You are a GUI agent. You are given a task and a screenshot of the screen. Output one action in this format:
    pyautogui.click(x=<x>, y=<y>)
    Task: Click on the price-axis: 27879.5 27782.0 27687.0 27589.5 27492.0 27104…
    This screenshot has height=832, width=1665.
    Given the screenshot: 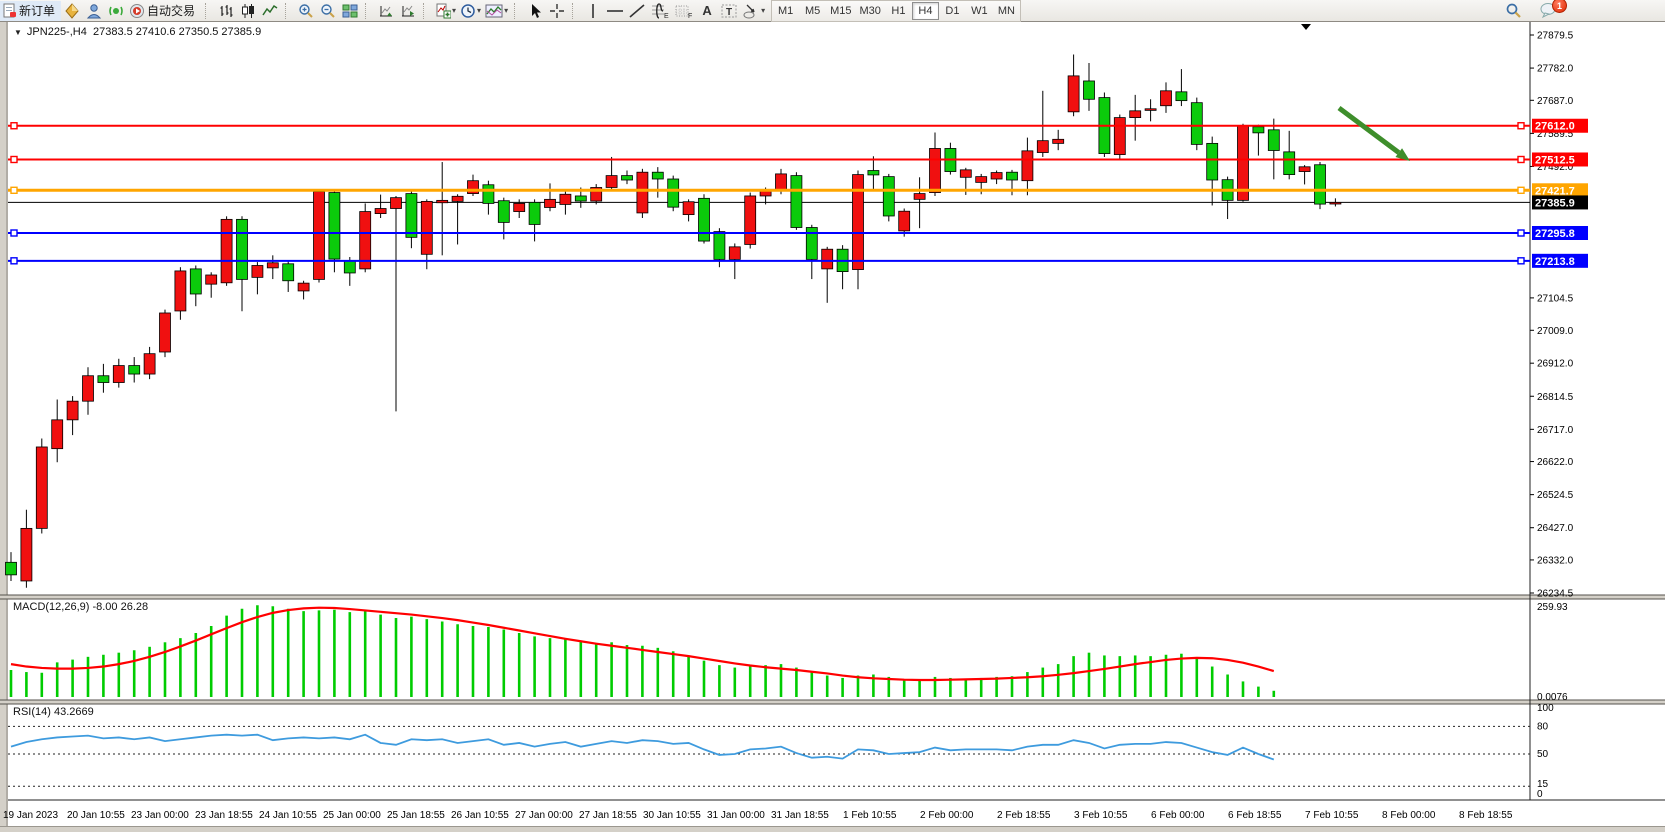 What is the action you would take?
    pyautogui.click(x=1552, y=315)
    